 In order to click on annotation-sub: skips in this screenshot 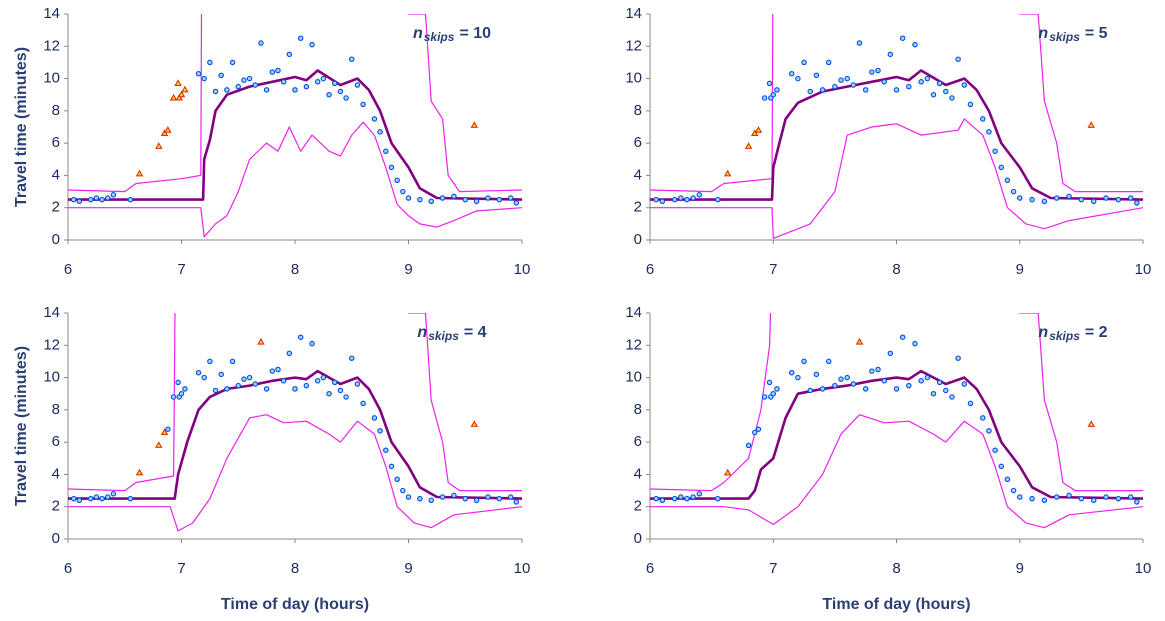, I will do `click(1064, 336)`.